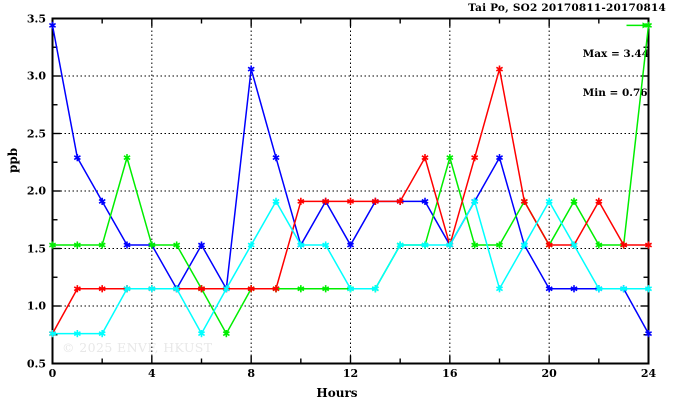 The width and height of the screenshot is (674, 409). I want to click on max-label: Max = 3.44, so click(615, 54).